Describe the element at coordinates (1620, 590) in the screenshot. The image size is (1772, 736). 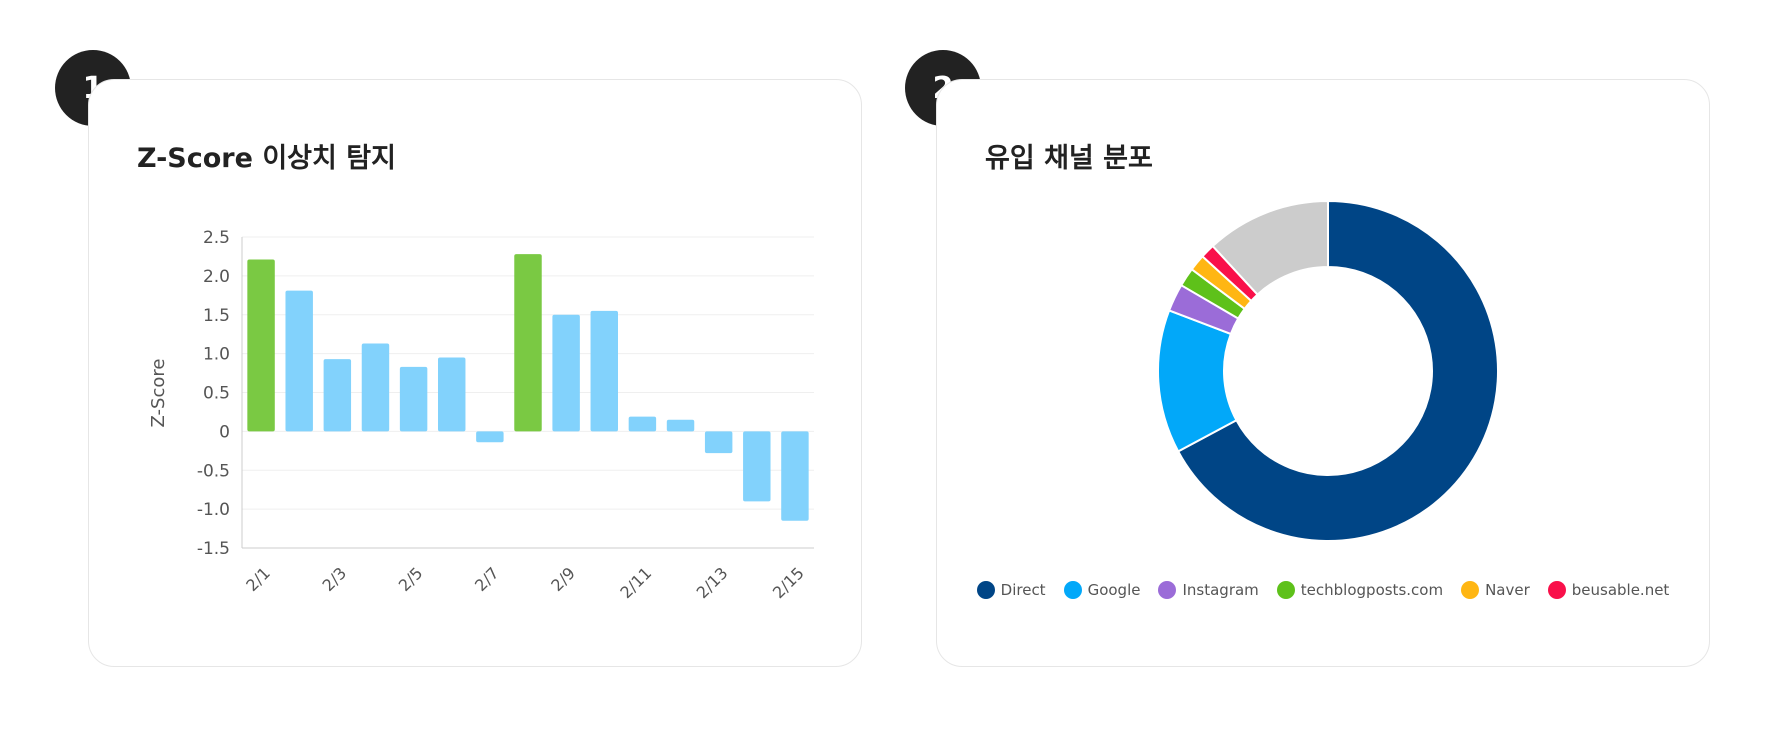
I see `legend-label: beusable.net` at that location.